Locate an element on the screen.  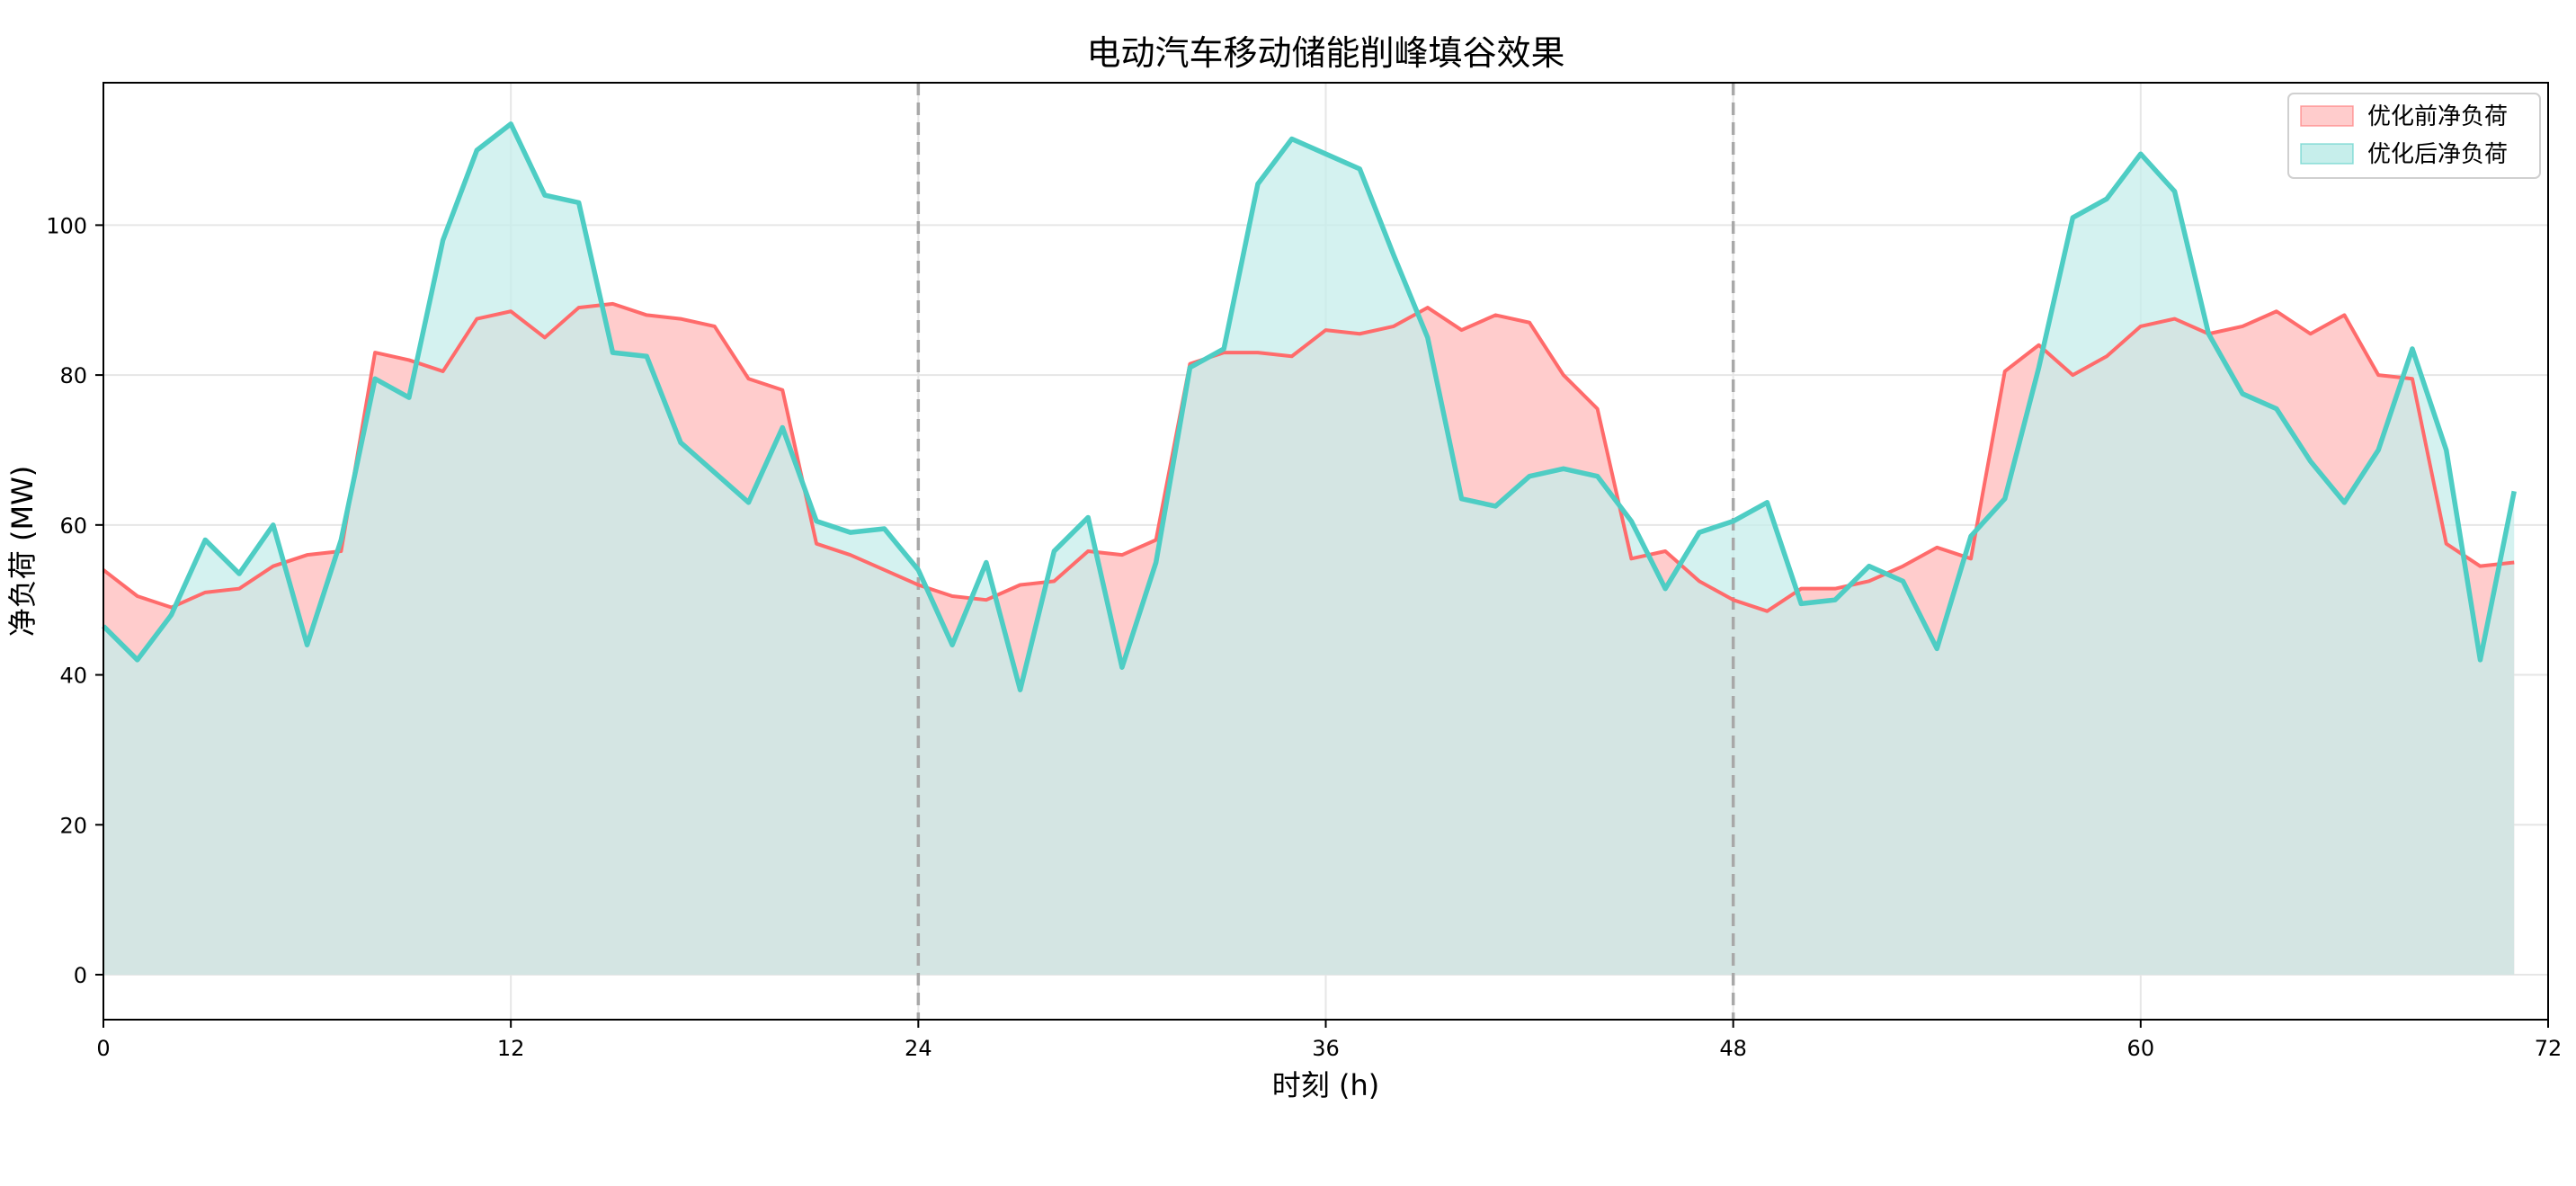
chart-title: 电动汽车移动储能削峰填谷效果 is located at coordinates (1325, 53).